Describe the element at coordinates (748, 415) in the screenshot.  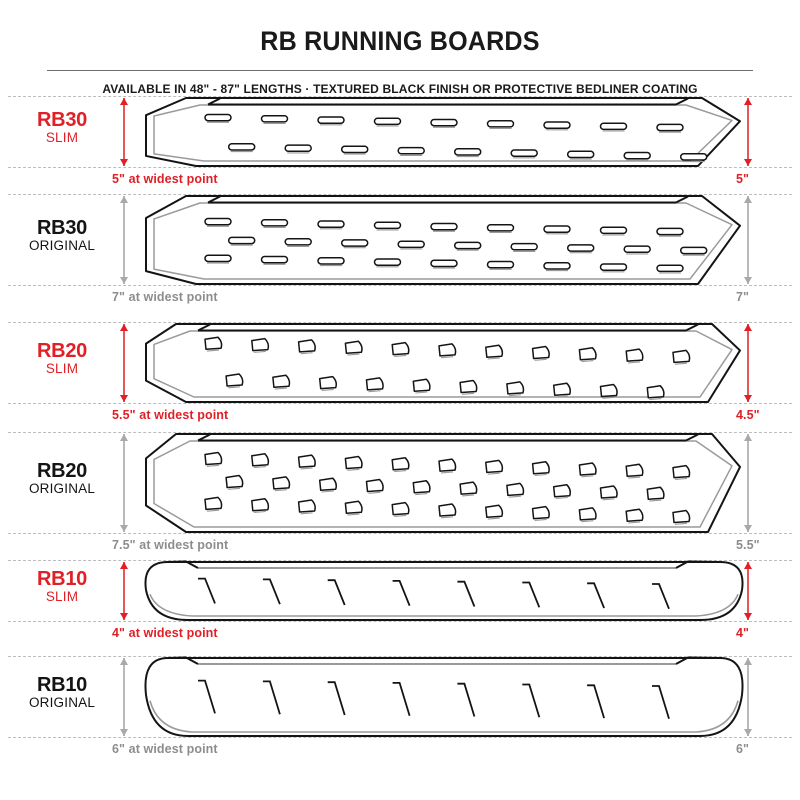
I see `width-caption-right: 4.5"` at that location.